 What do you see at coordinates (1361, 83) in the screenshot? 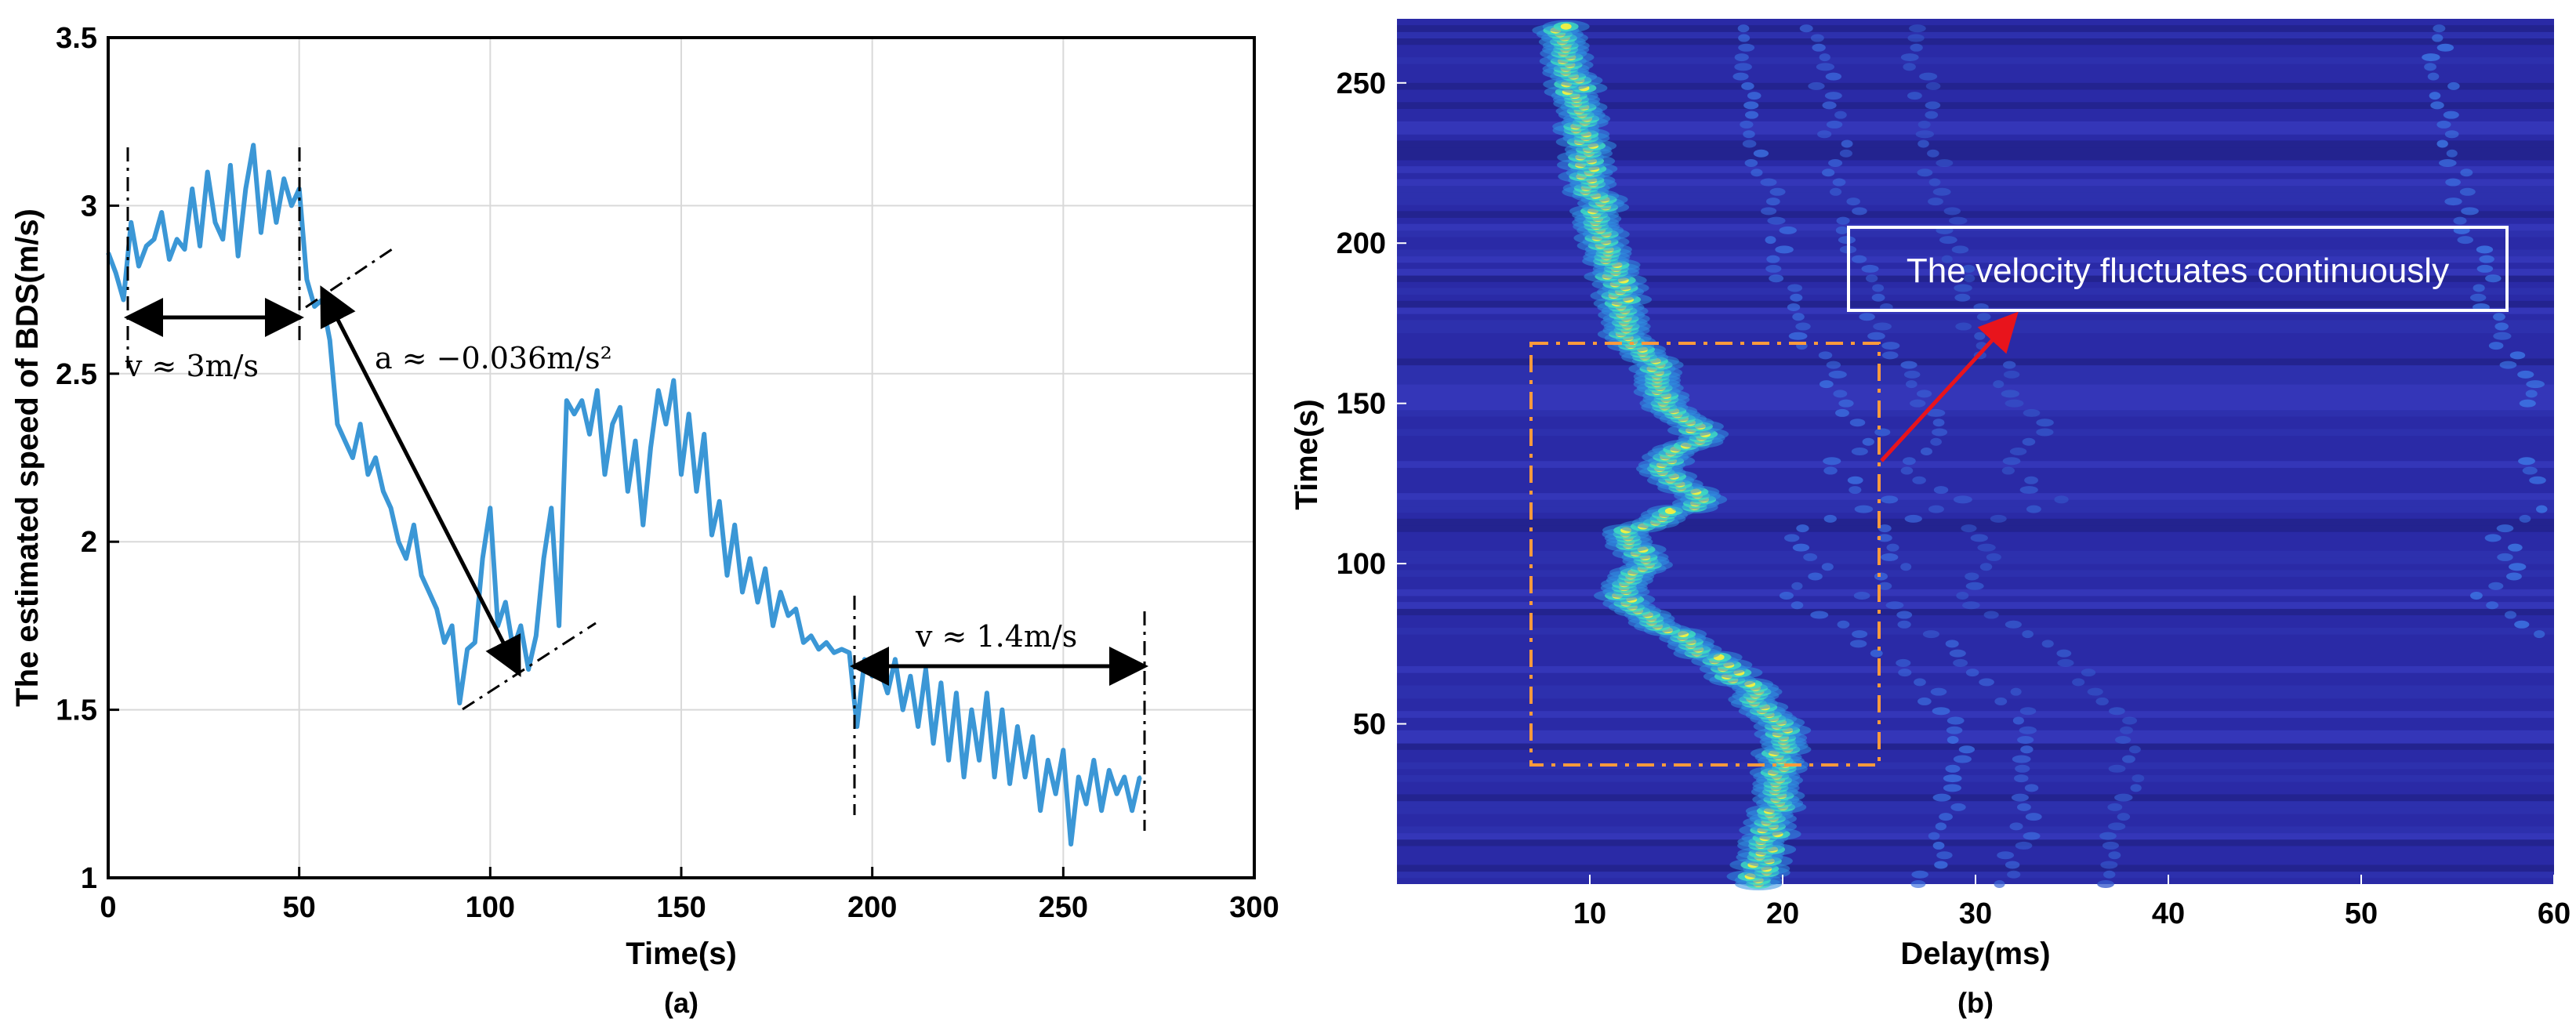
I see `y-tick-label-b: 250` at bounding box center [1361, 83].